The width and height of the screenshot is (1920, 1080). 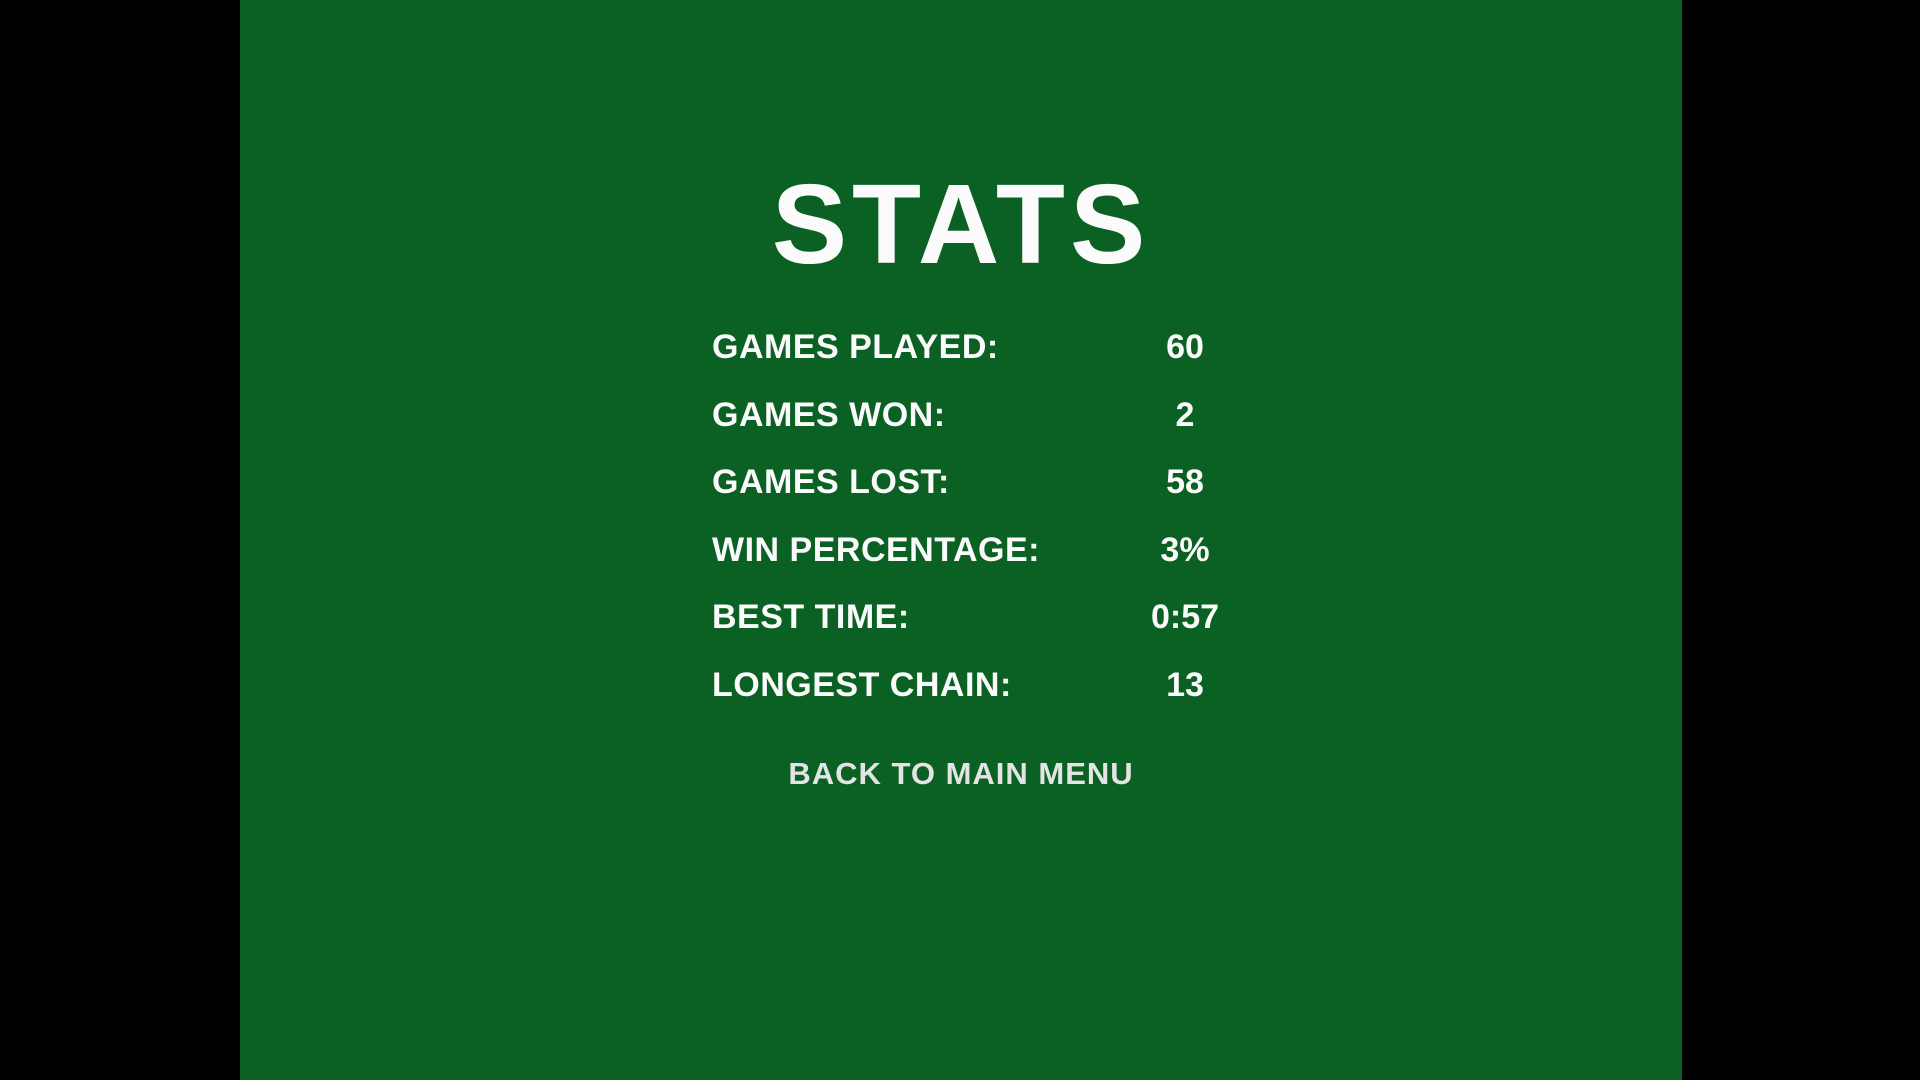 What do you see at coordinates (811, 617) in the screenshot?
I see `stat-label: BEST TIME:` at bounding box center [811, 617].